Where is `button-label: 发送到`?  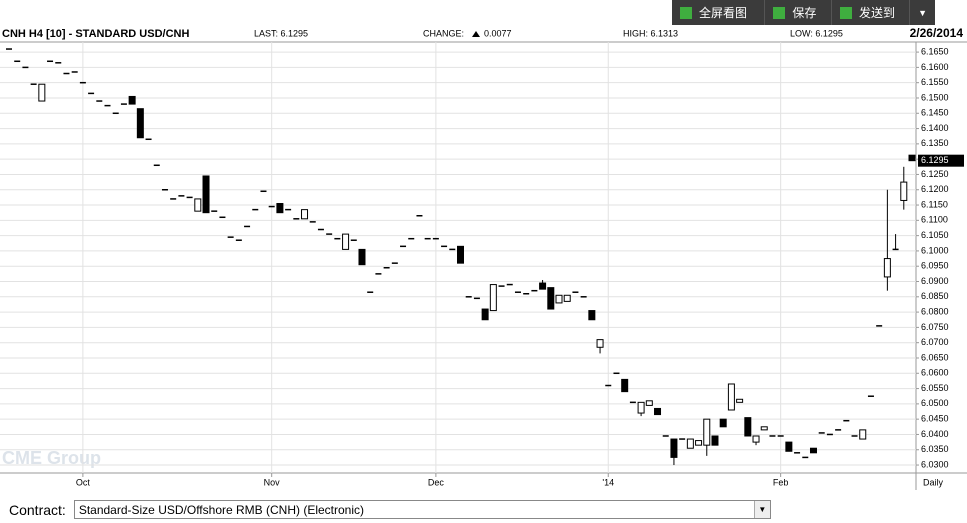 button-label: 发送到 is located at coordinates (877, 13).